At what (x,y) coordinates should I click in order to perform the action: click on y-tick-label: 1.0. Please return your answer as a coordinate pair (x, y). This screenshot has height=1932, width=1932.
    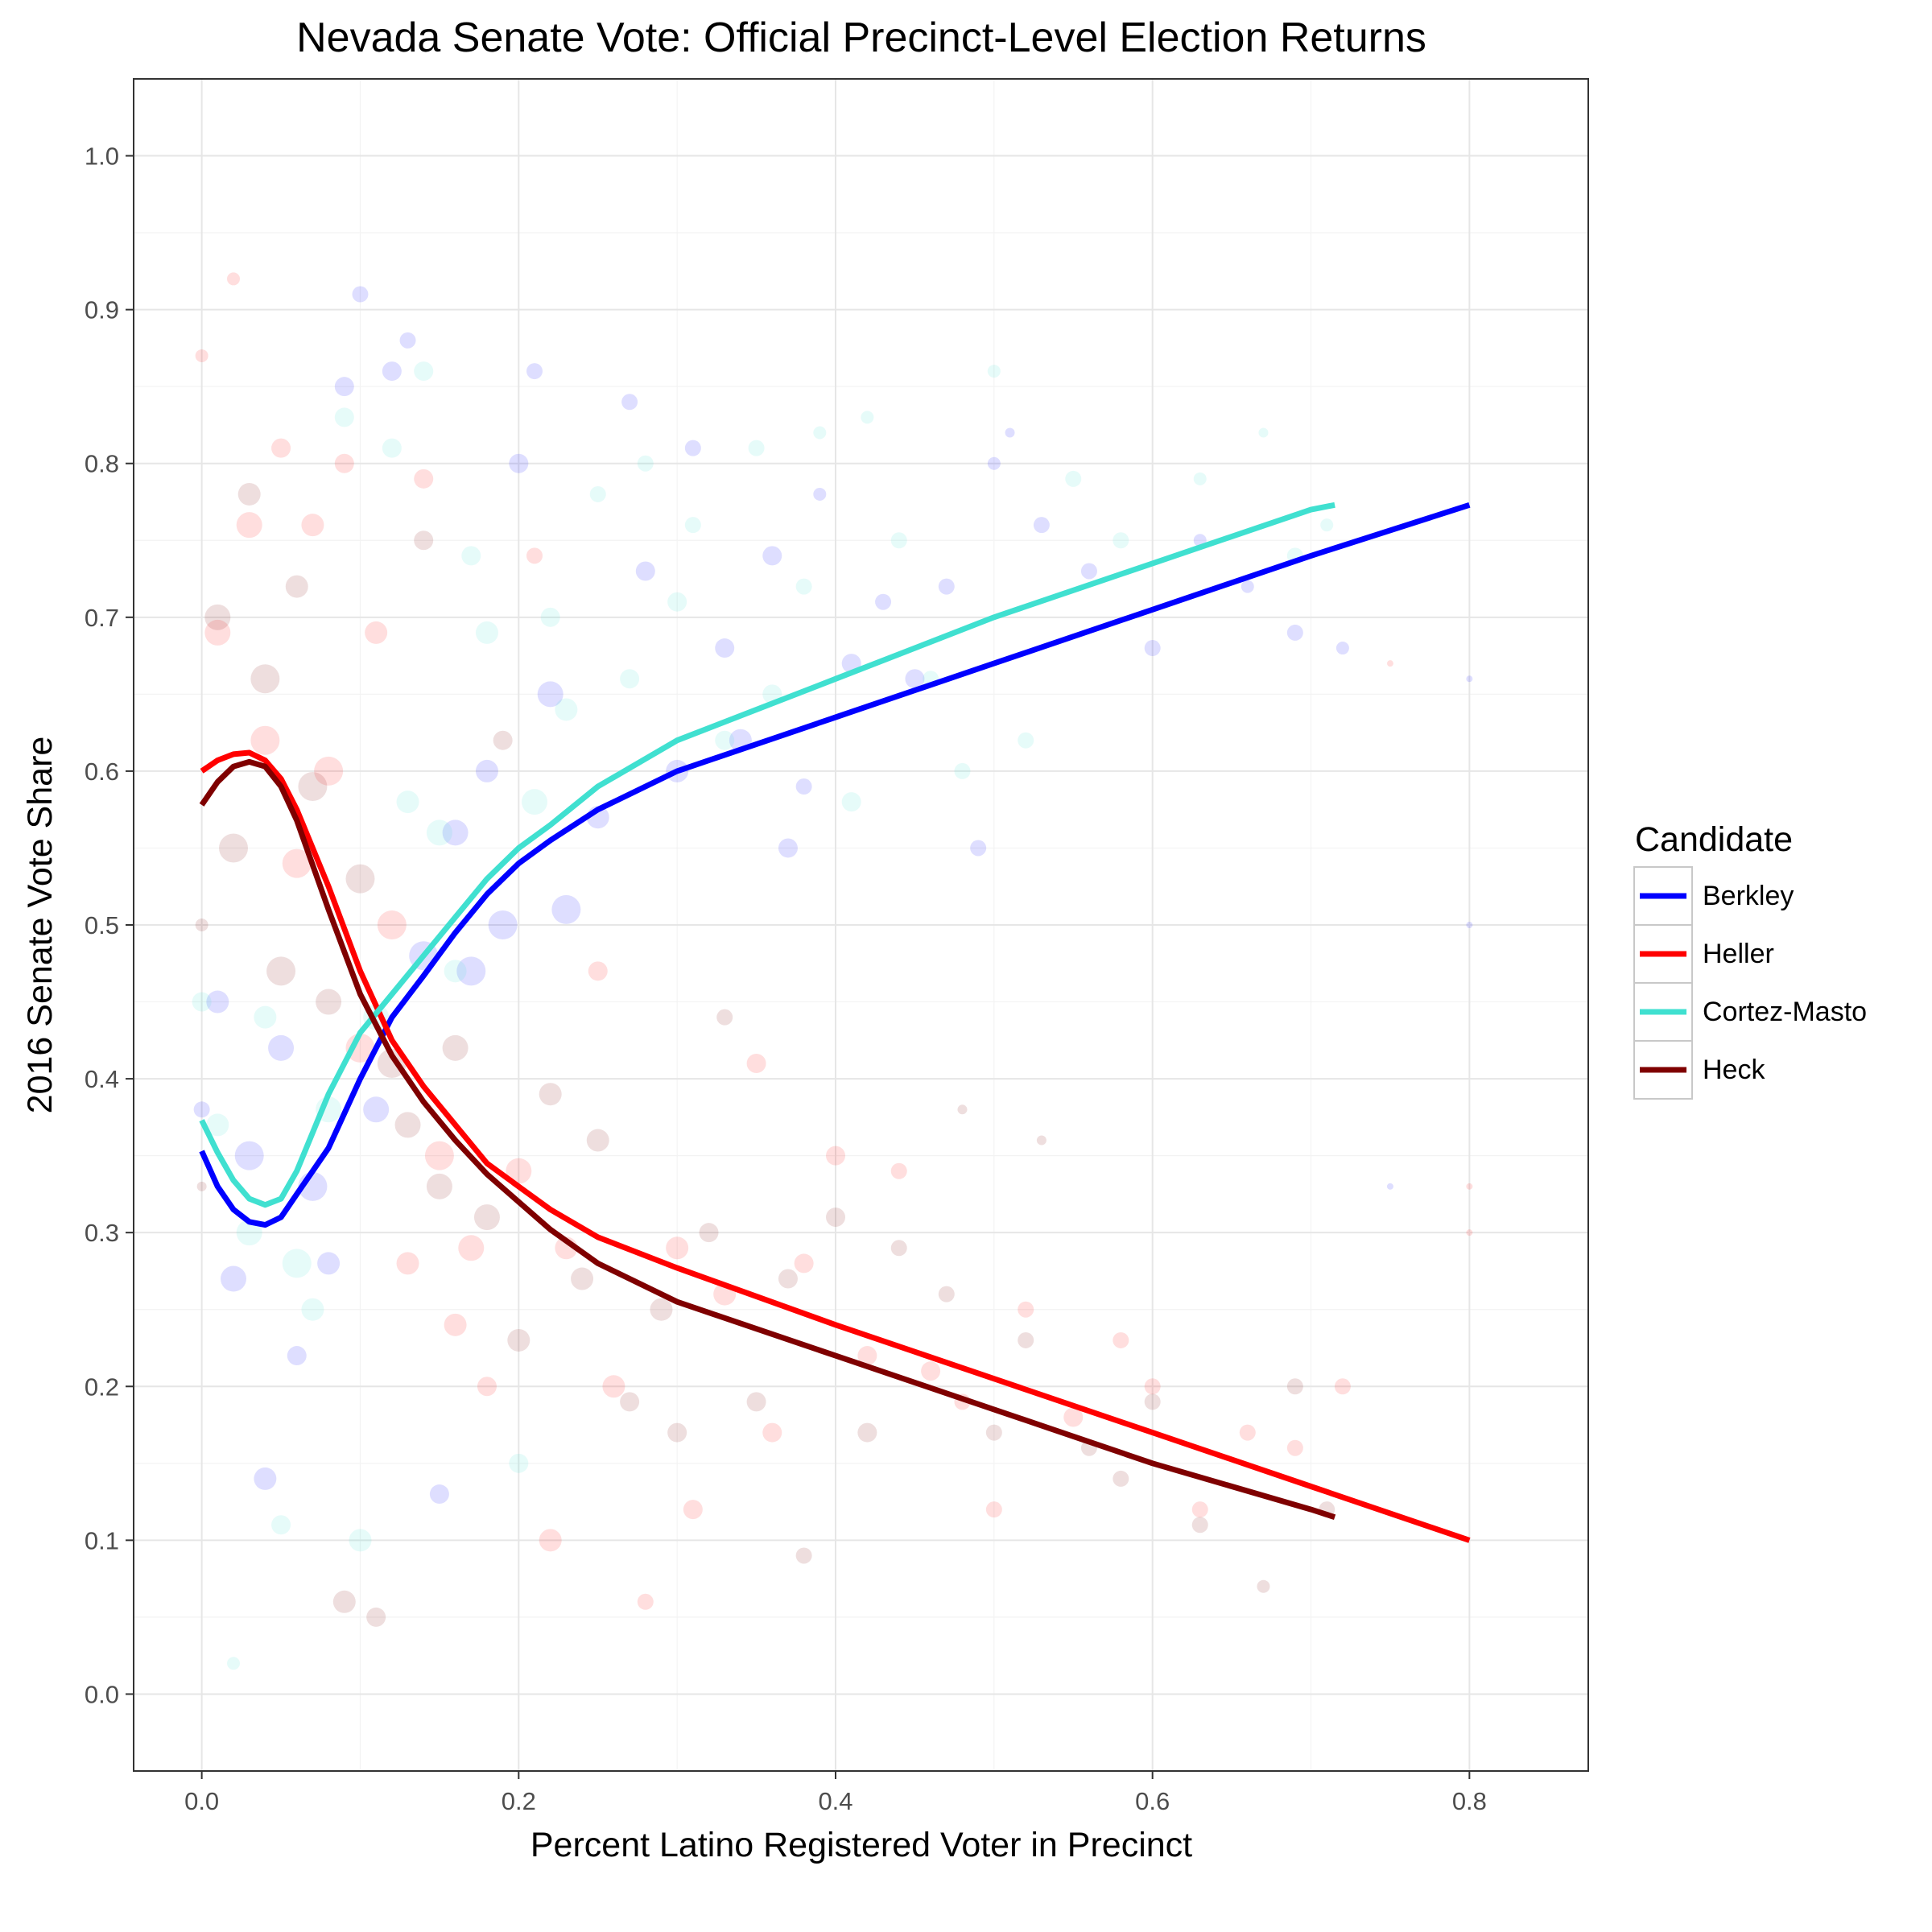
    Looking at the image, I should click on (102, 156).